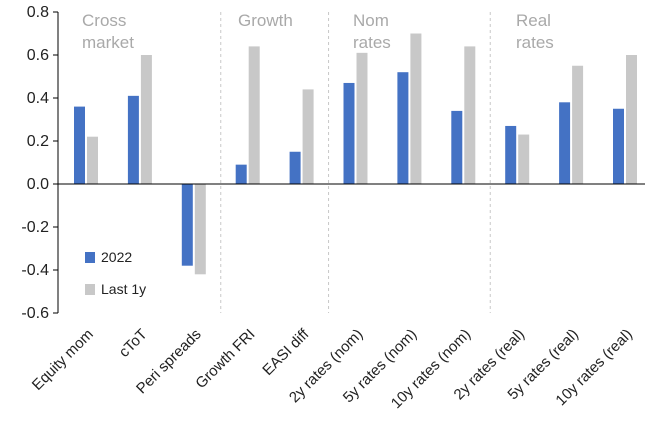  I want to click on y-tick-label: 0.0, so click(38, 184).